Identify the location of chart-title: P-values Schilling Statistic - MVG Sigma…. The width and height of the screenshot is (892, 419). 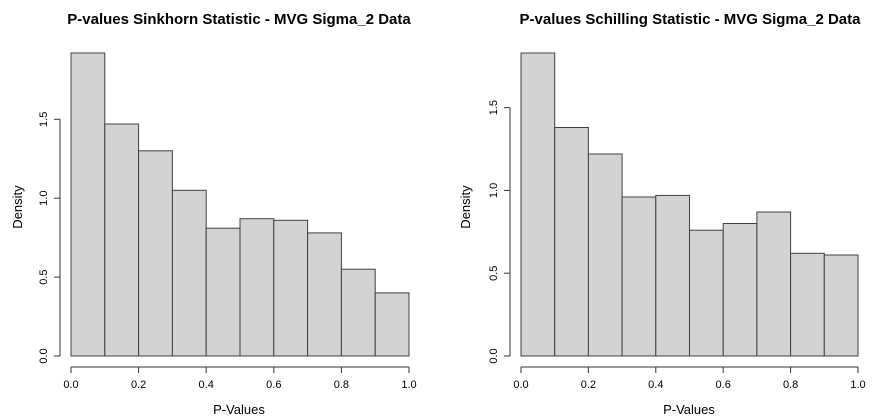
(691, 19).